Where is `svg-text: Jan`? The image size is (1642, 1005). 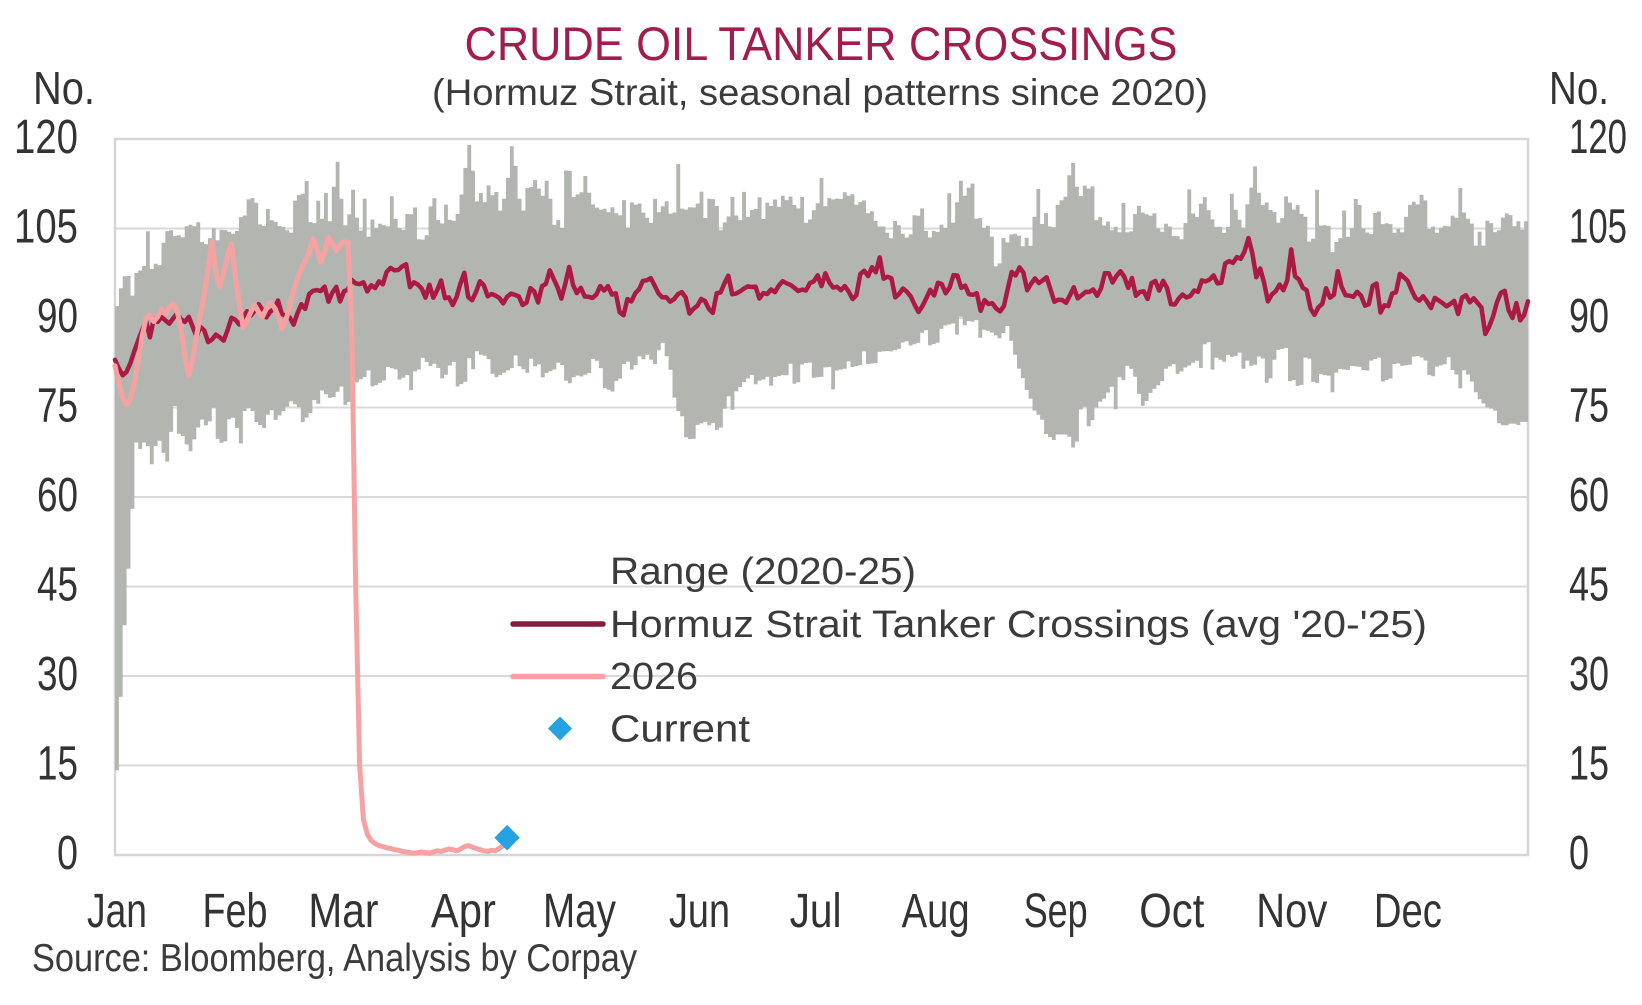 svg-text: Jan is located at coordinates (117, 911).